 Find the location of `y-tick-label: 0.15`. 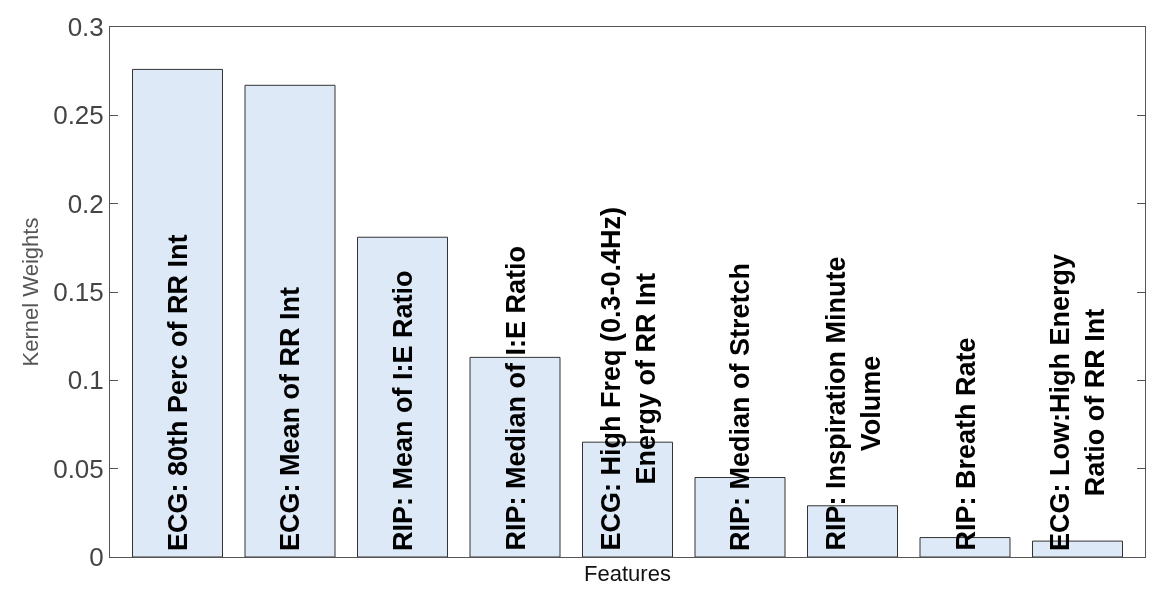

y-tick-label: 0.15 is located at coordinates (78, 292).